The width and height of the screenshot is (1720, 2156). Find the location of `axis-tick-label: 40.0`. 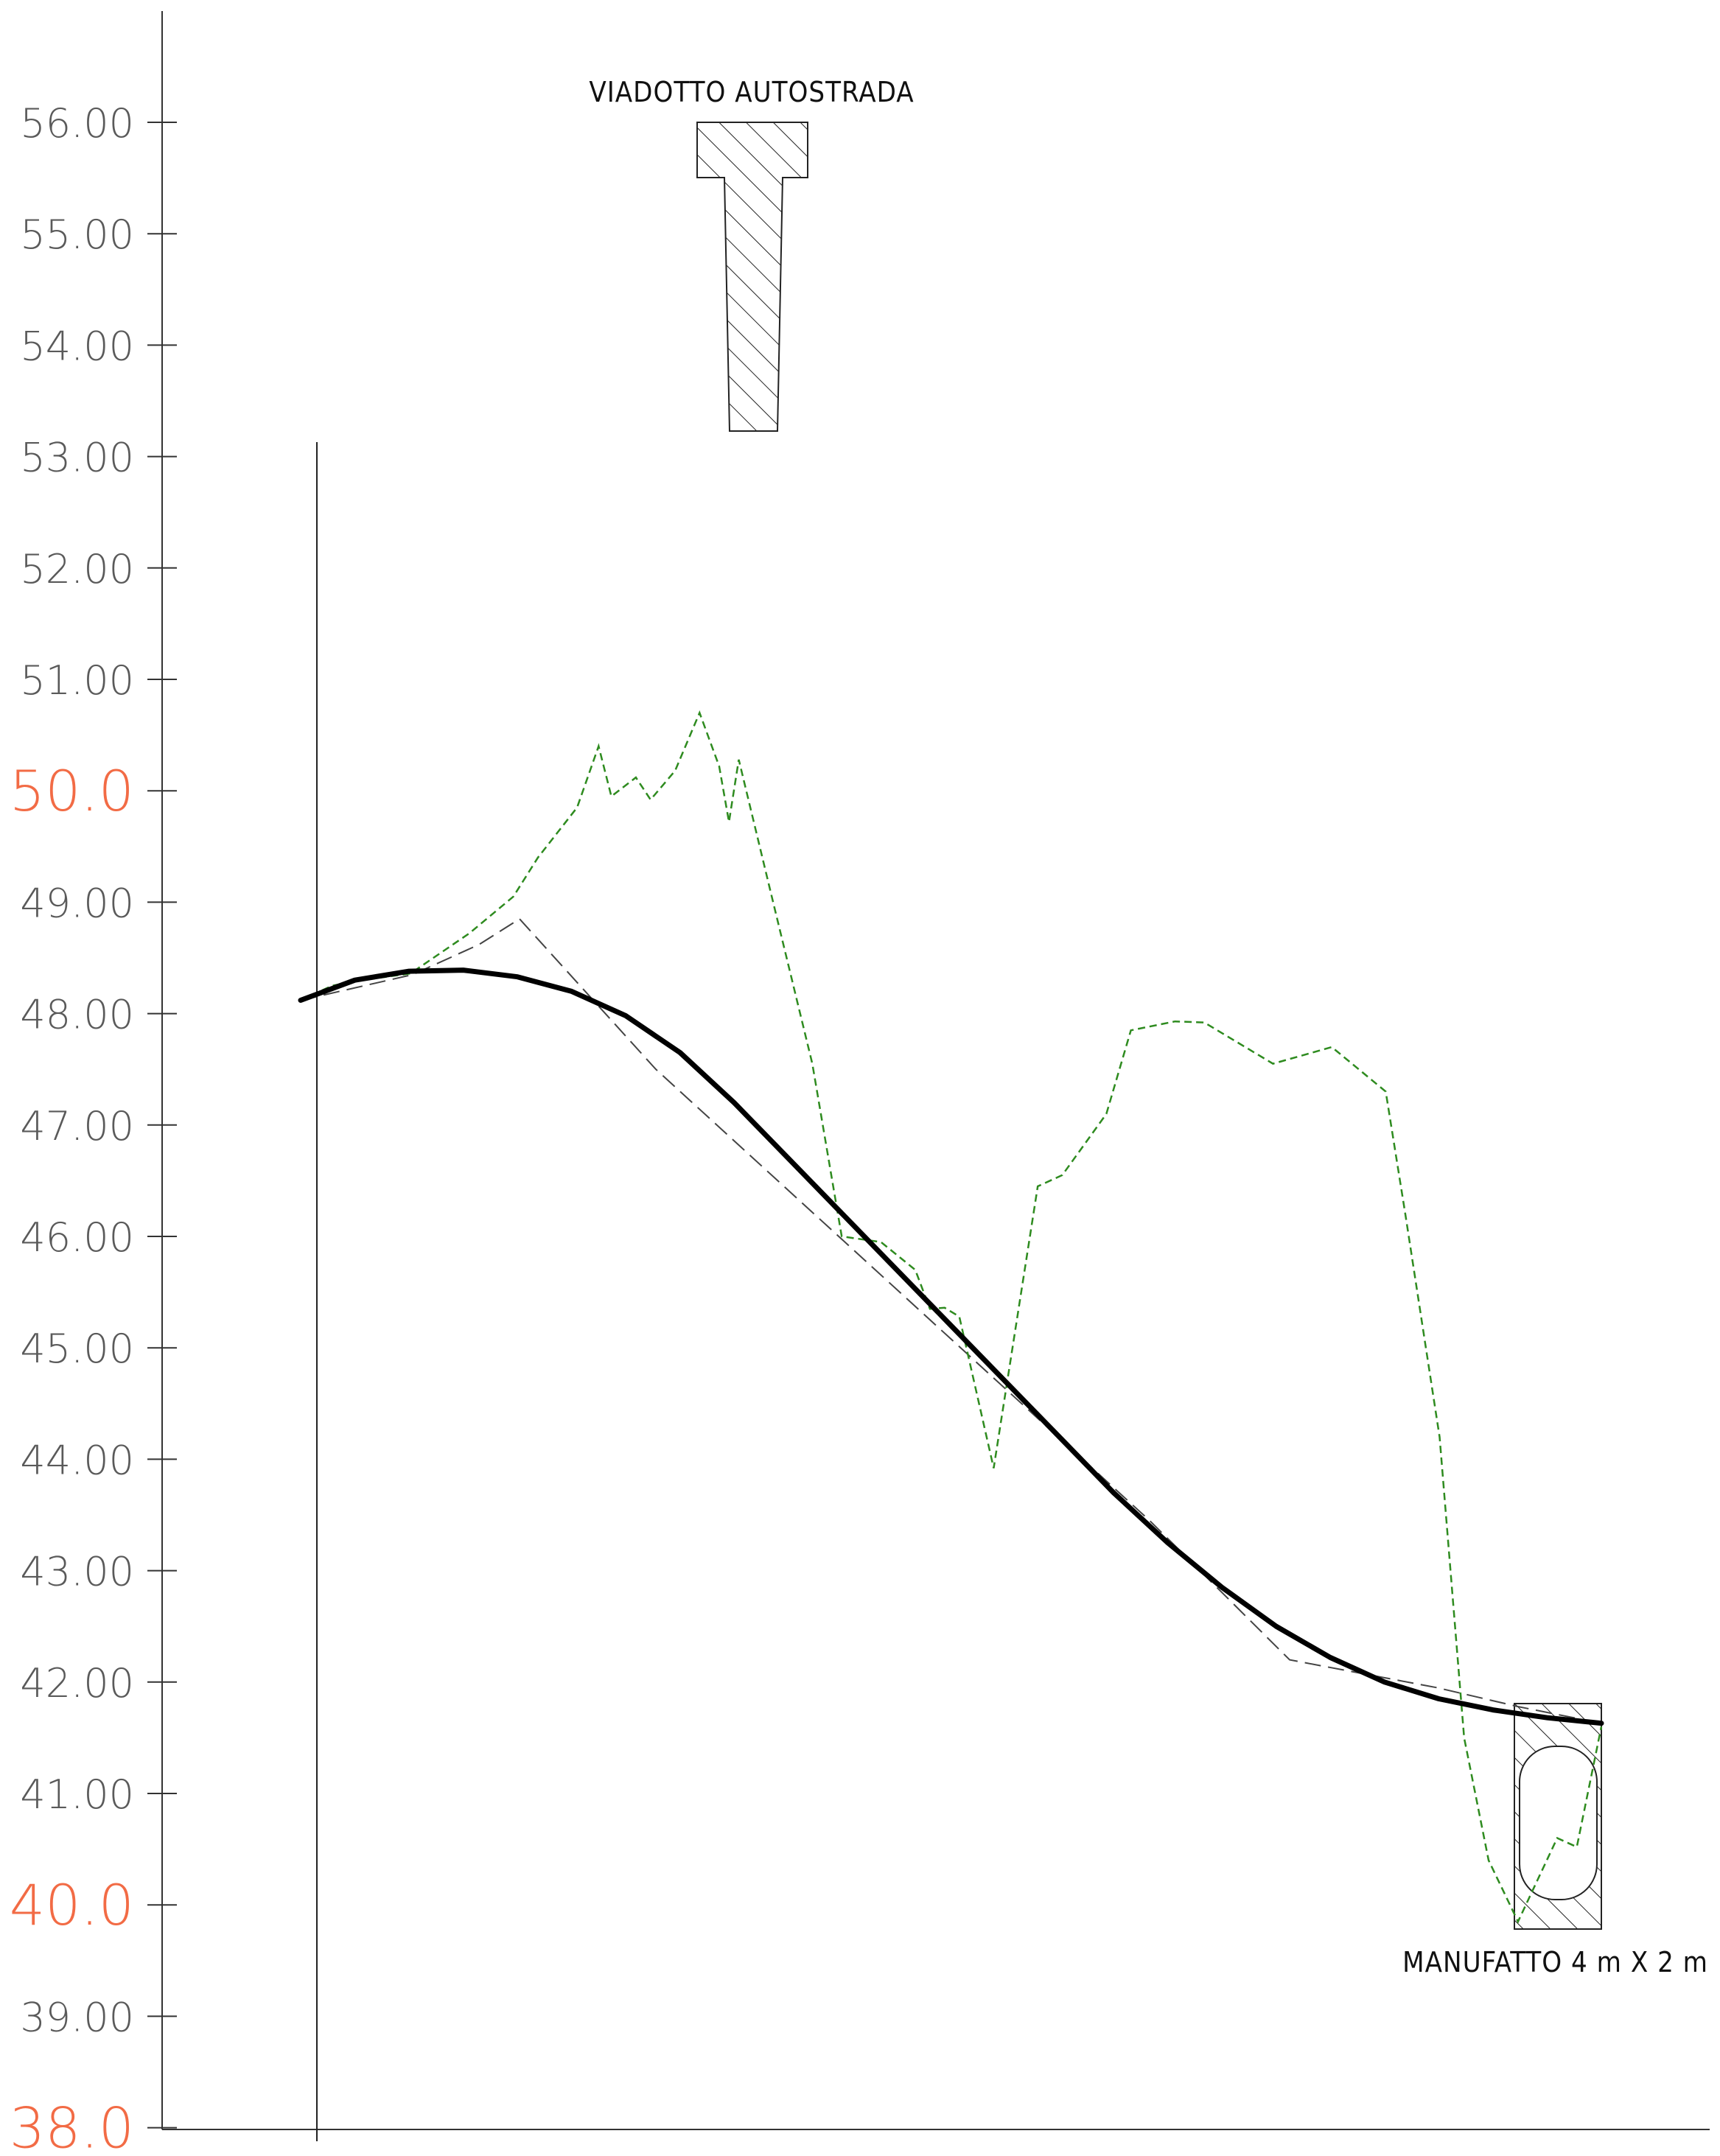

axis-tick-label: 40.0 is located at coordinates (72, 1905).